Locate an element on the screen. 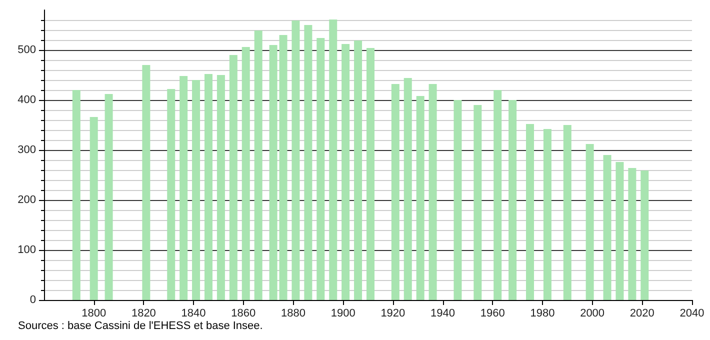  x-tick-label: 2040 is located at coordinates (692, 314).